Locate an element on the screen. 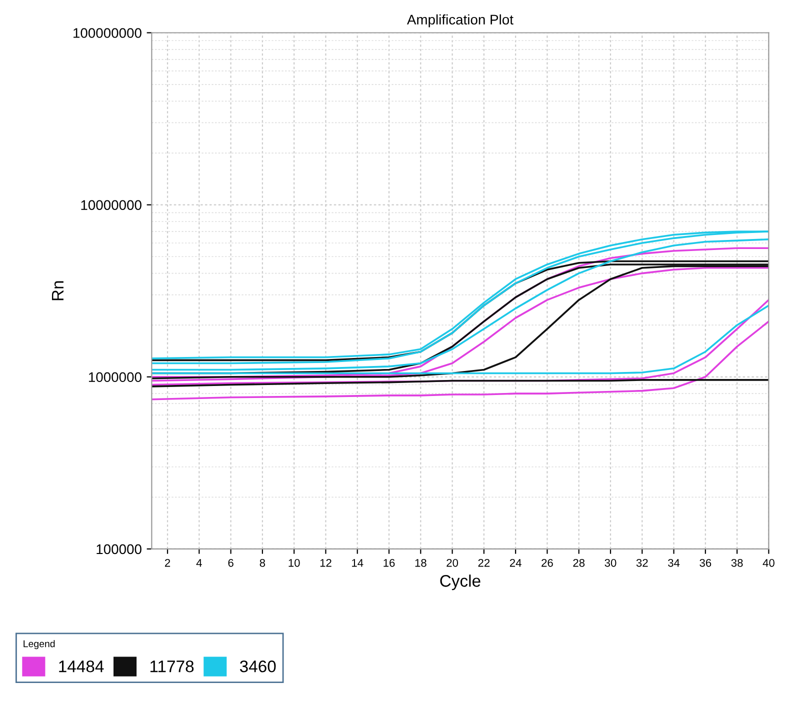  x-tick-label: 10 is located at coordinates (294, 562).